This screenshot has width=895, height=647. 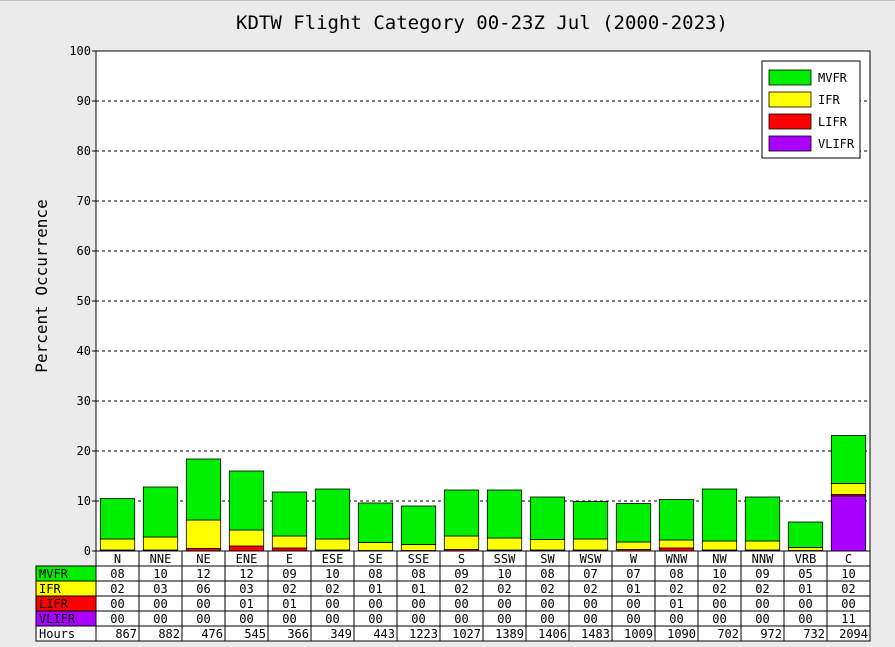 I want to click on y-tick-label: 50, so click(x=84, y=301).